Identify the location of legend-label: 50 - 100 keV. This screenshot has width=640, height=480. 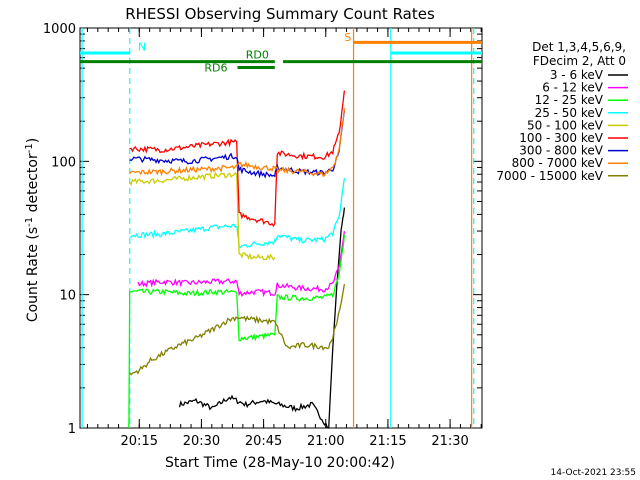
(565, 125).